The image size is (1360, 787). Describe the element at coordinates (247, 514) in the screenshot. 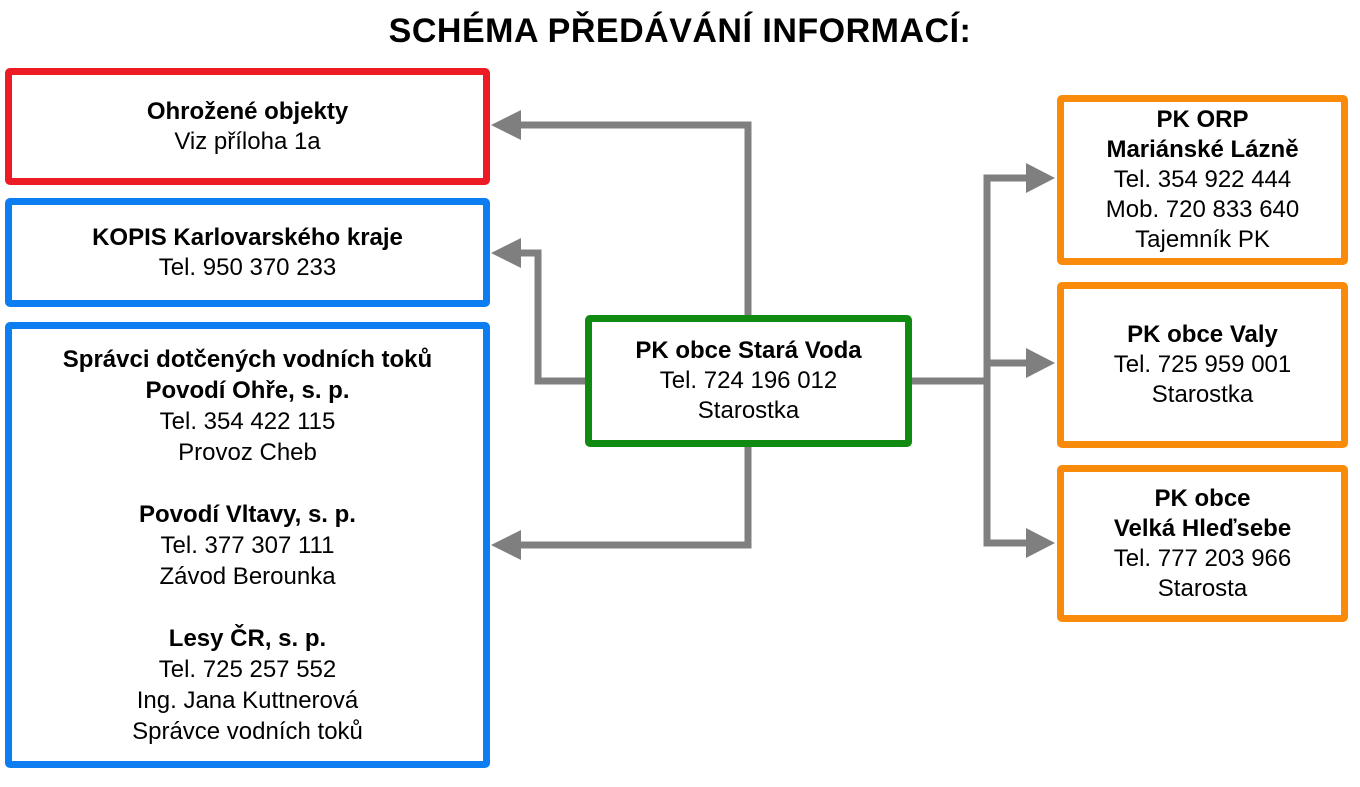

I see `povodi-vltavy-name: Povodí Vltavy, s. p.` at that location.